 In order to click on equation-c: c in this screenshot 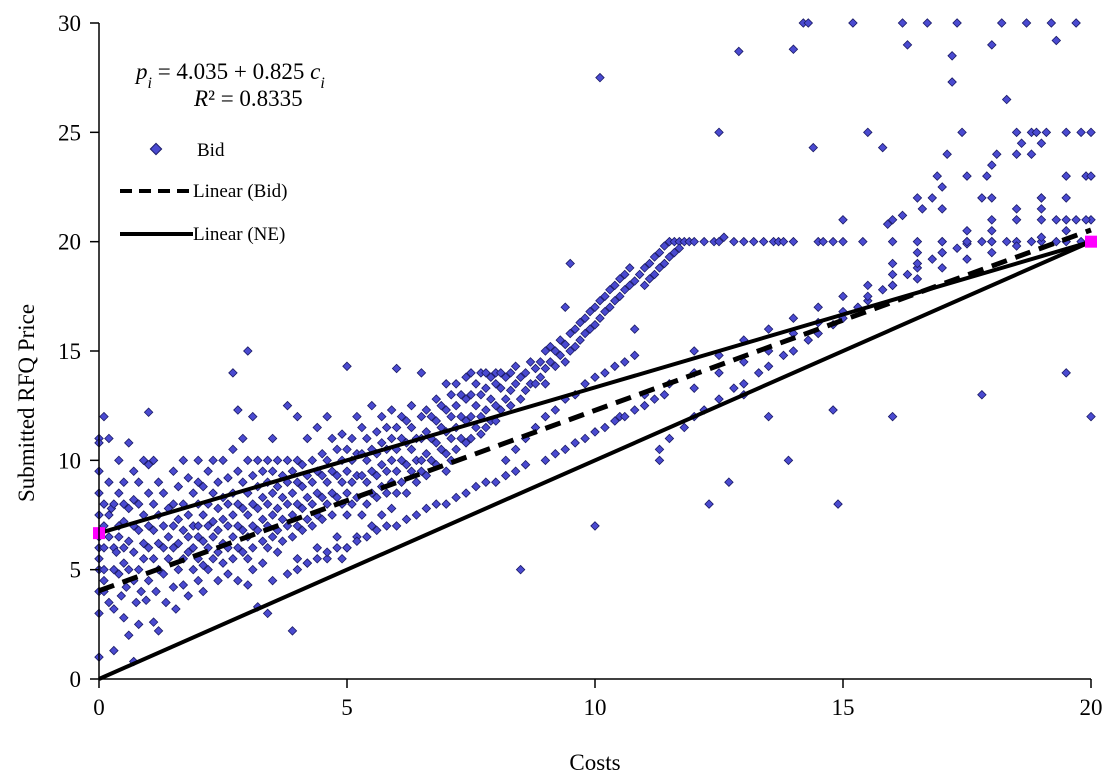, I will do `click(315, 71)`.